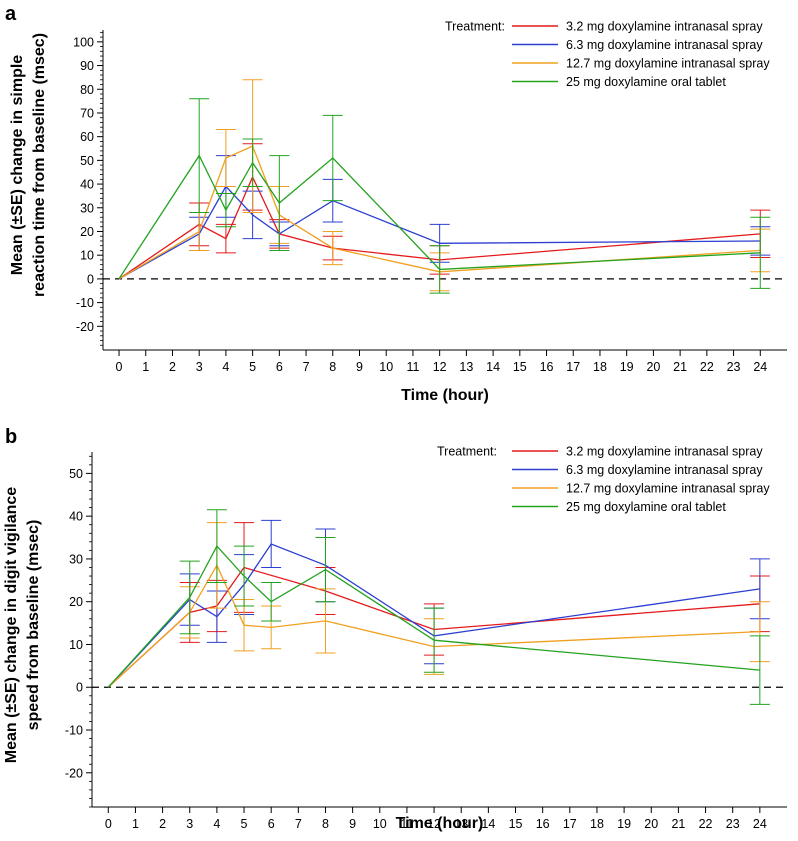 The width and height of the screenshot is (798, 841). What do you see at coordinates (445, 395) in the screenshot?
I see `x-axis-title: Time (hour)` at bounding box center [445, 395].